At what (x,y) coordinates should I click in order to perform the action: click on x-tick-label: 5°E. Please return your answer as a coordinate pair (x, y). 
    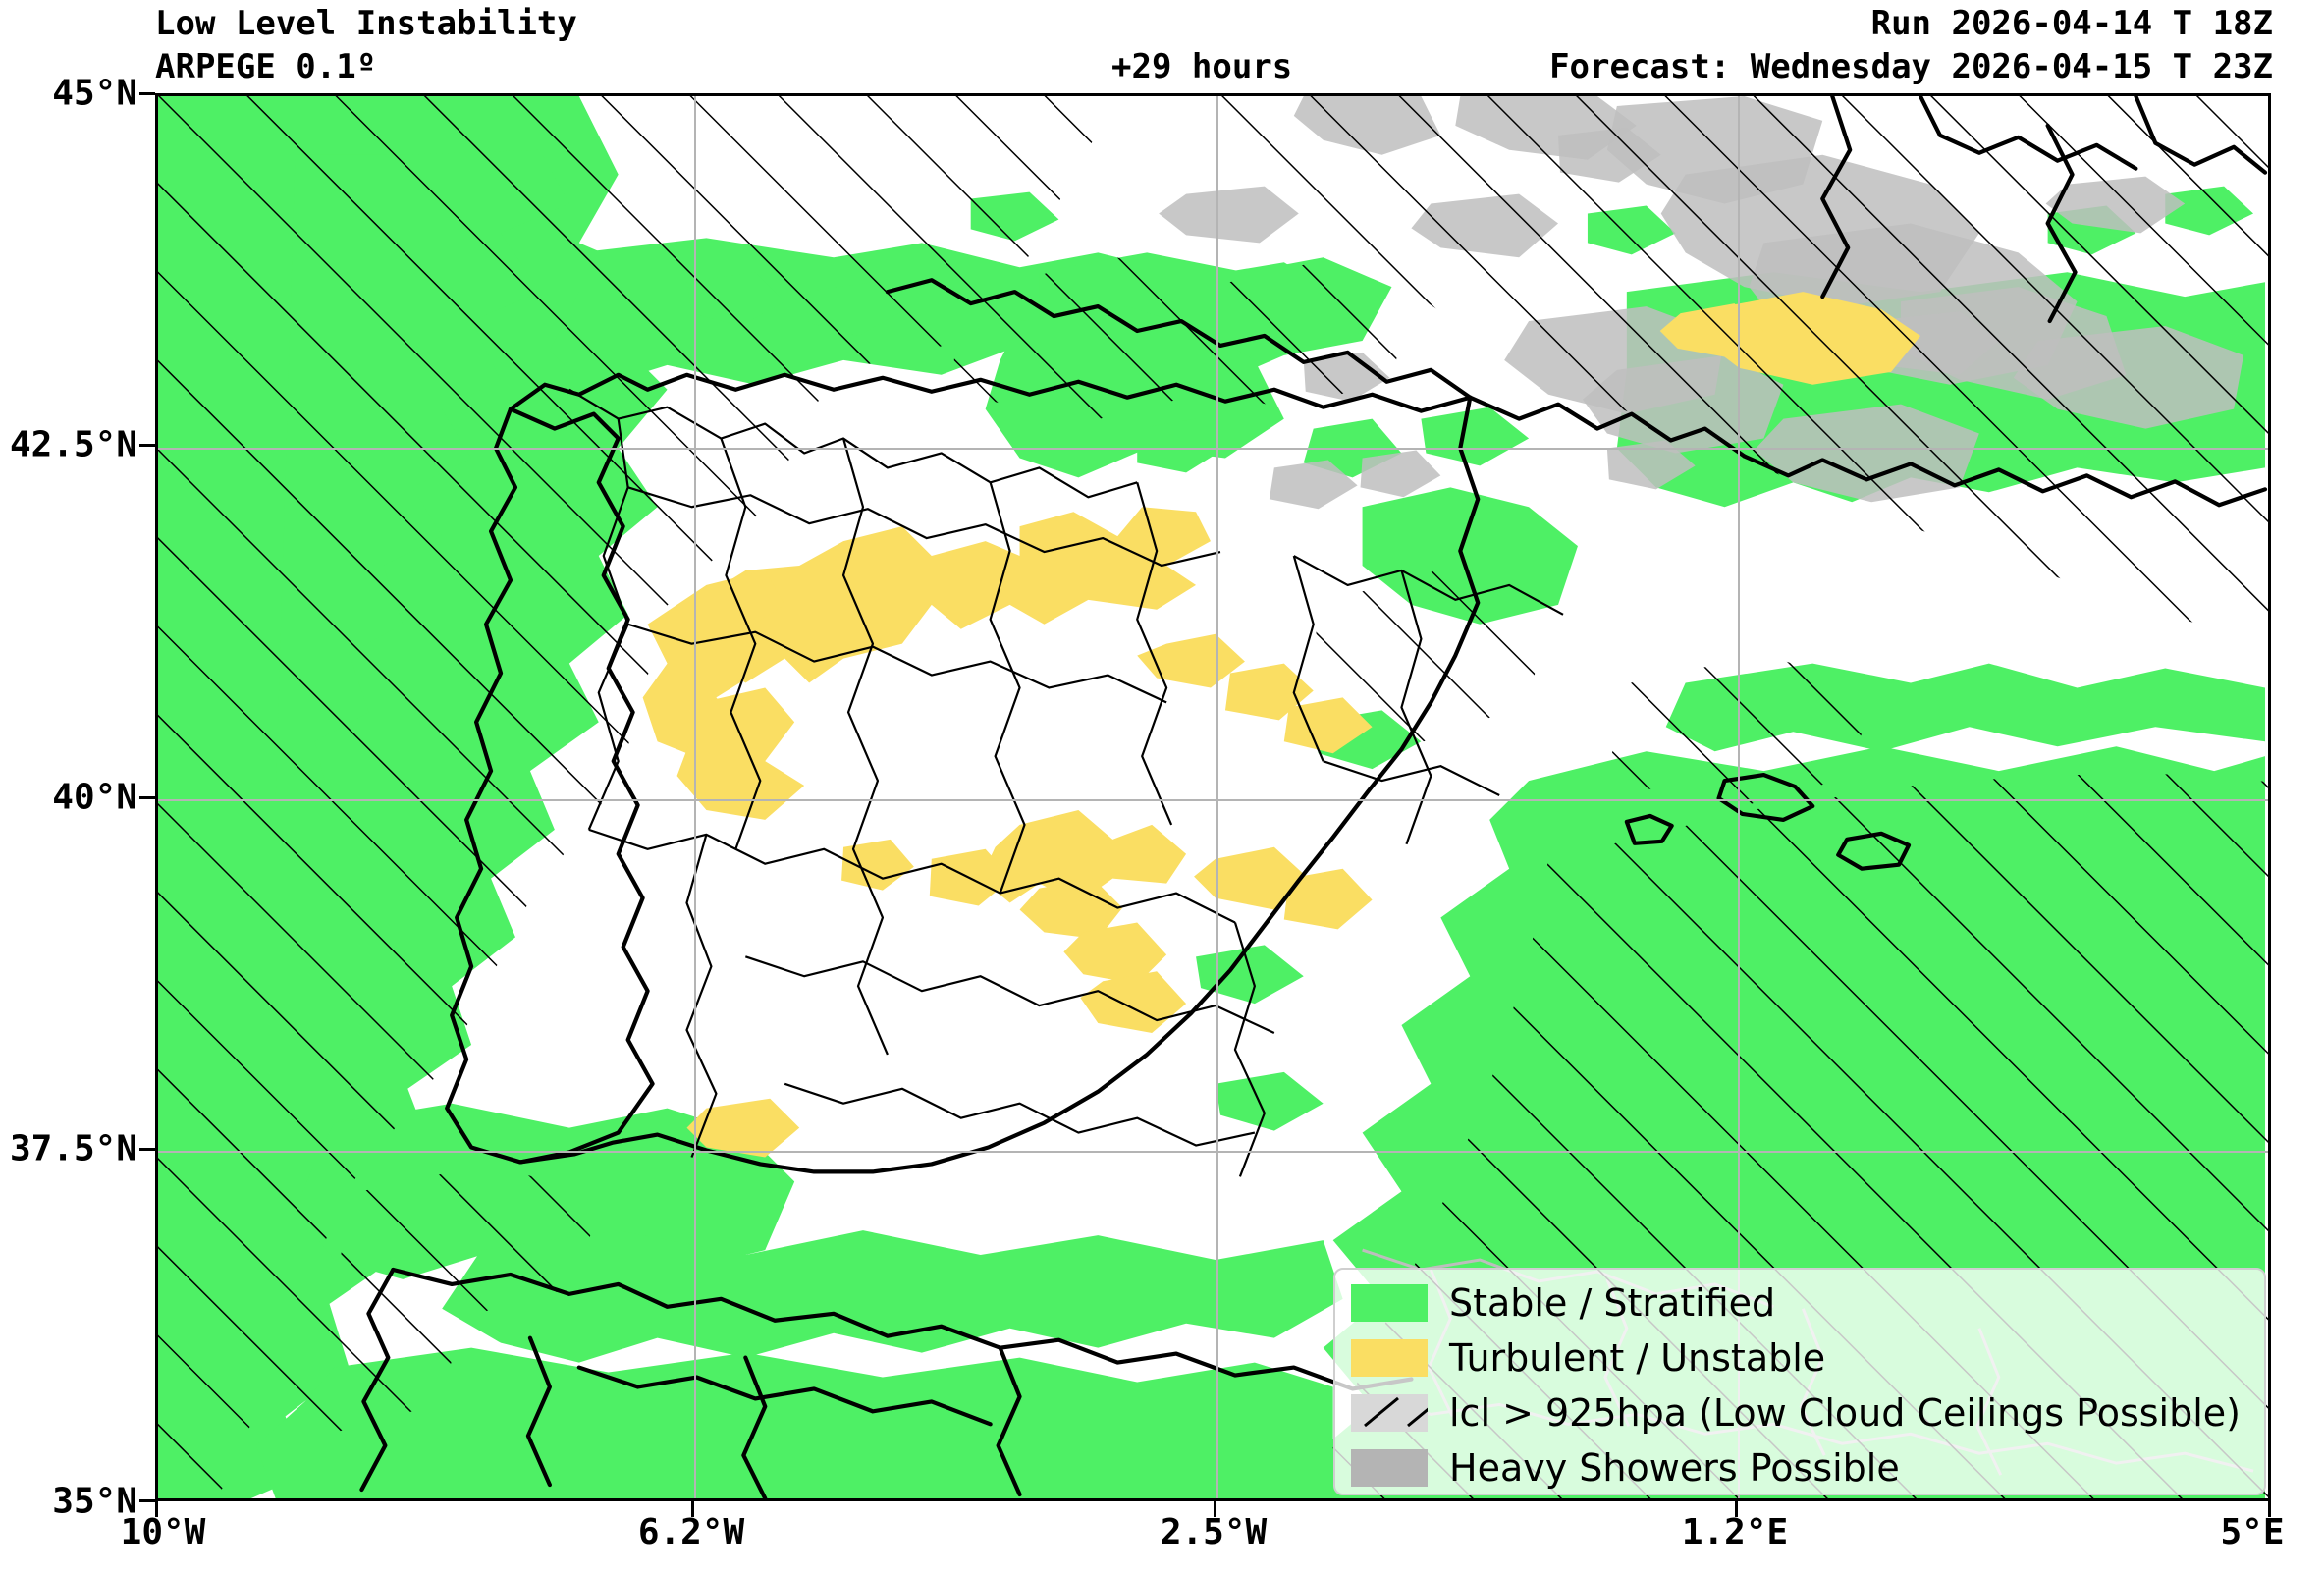
    Looking at the image, I should click on (2252, 1532).